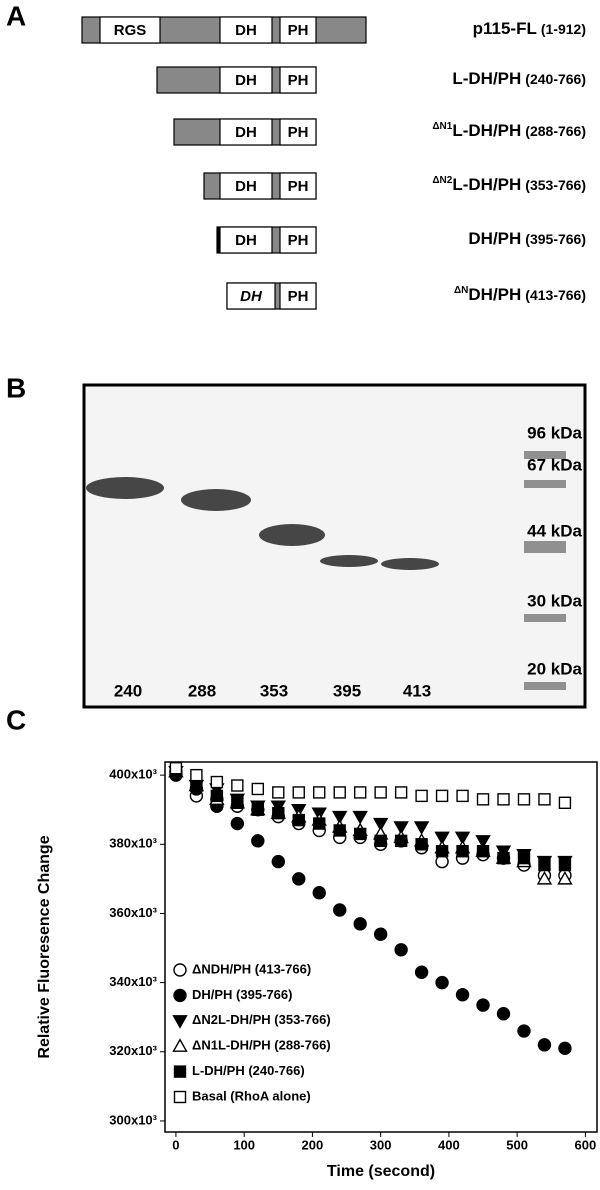  I want to click on construct-label: ΔN2L-DH/PH (353-766), so click(509, 185).